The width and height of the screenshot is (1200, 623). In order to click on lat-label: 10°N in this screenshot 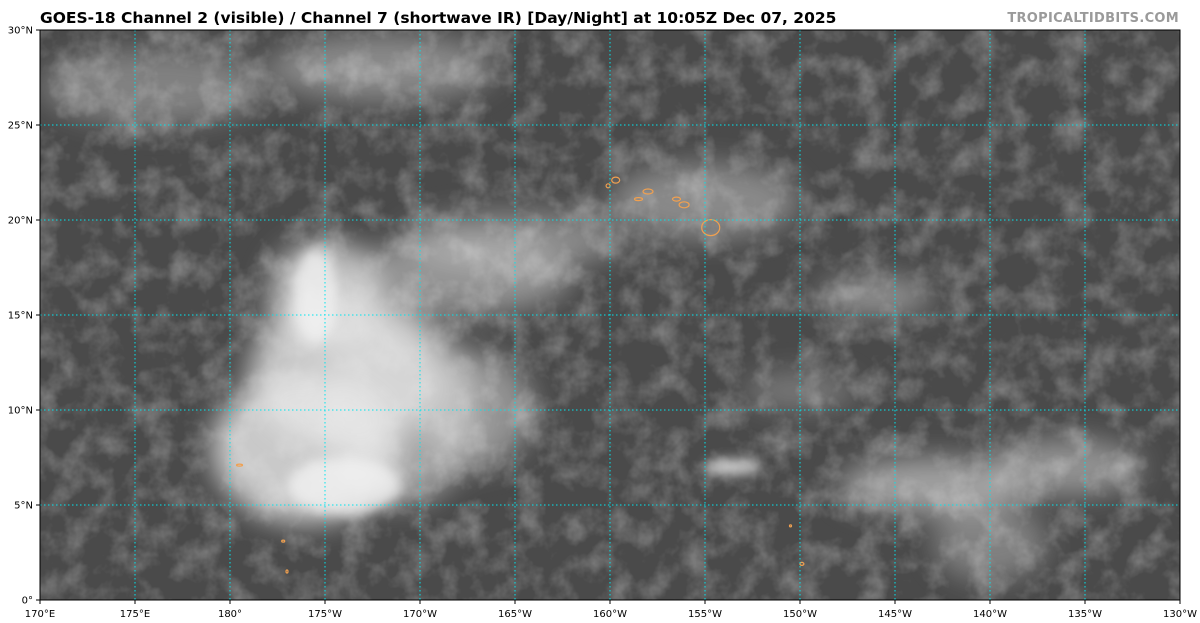, I will do `click(20, 411)`.